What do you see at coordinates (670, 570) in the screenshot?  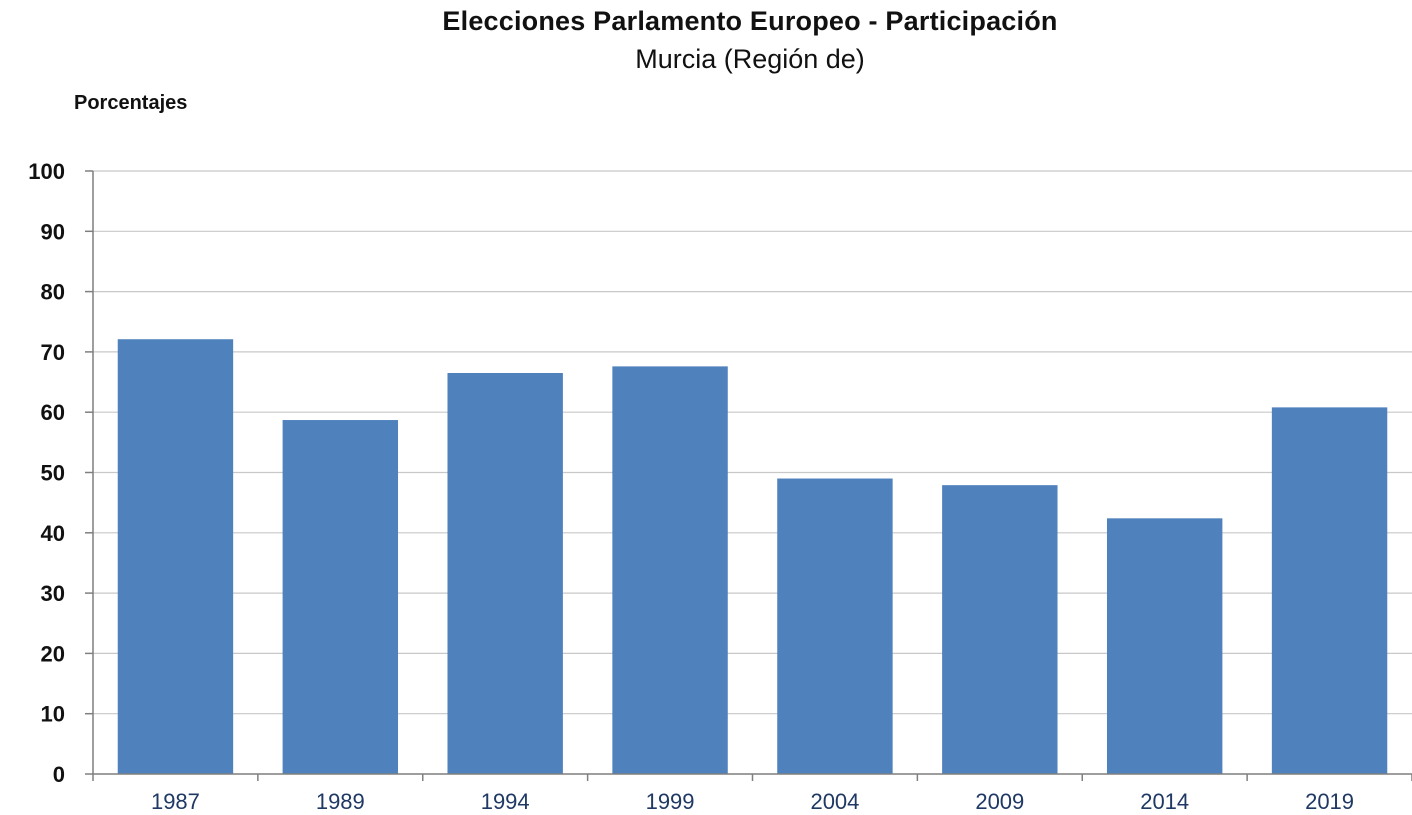 I see `bar-1999` at bounding box center [670, 570].